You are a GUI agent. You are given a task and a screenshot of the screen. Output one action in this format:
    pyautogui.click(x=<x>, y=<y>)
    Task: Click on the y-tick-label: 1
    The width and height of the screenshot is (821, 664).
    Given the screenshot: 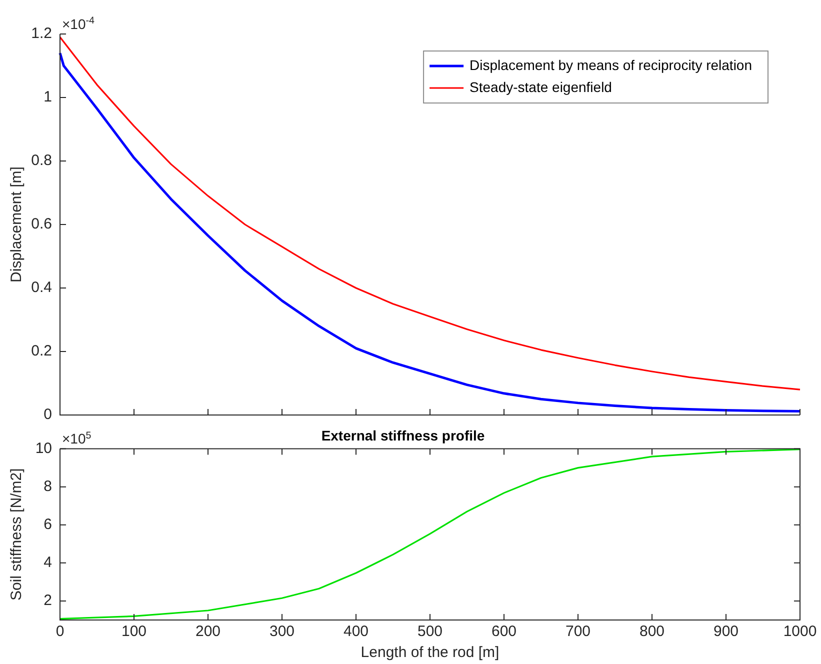 What is the action you would take?
    pyautogui.click(x=48, y=97)
    